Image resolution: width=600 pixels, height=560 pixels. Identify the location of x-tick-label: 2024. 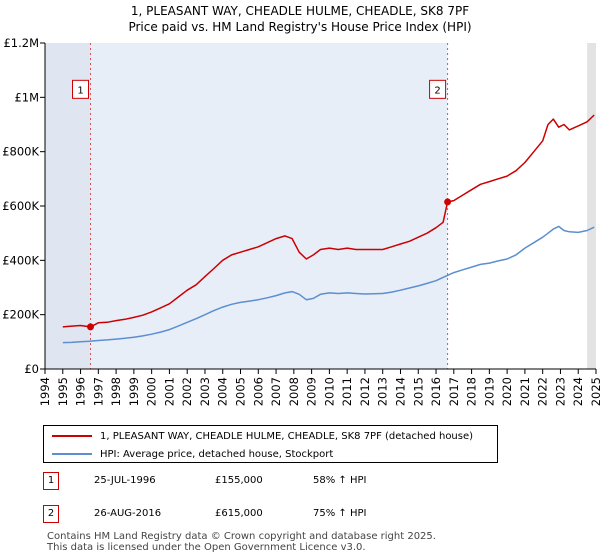
(578, 391).